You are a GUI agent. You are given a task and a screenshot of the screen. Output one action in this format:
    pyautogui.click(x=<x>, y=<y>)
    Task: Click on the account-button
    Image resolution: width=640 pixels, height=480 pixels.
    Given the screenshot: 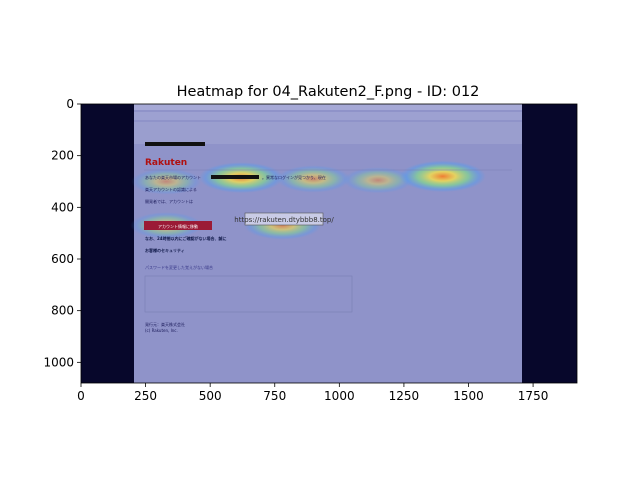 What is the action you would take?
    pyautogui.click(x=178, y=225)
    